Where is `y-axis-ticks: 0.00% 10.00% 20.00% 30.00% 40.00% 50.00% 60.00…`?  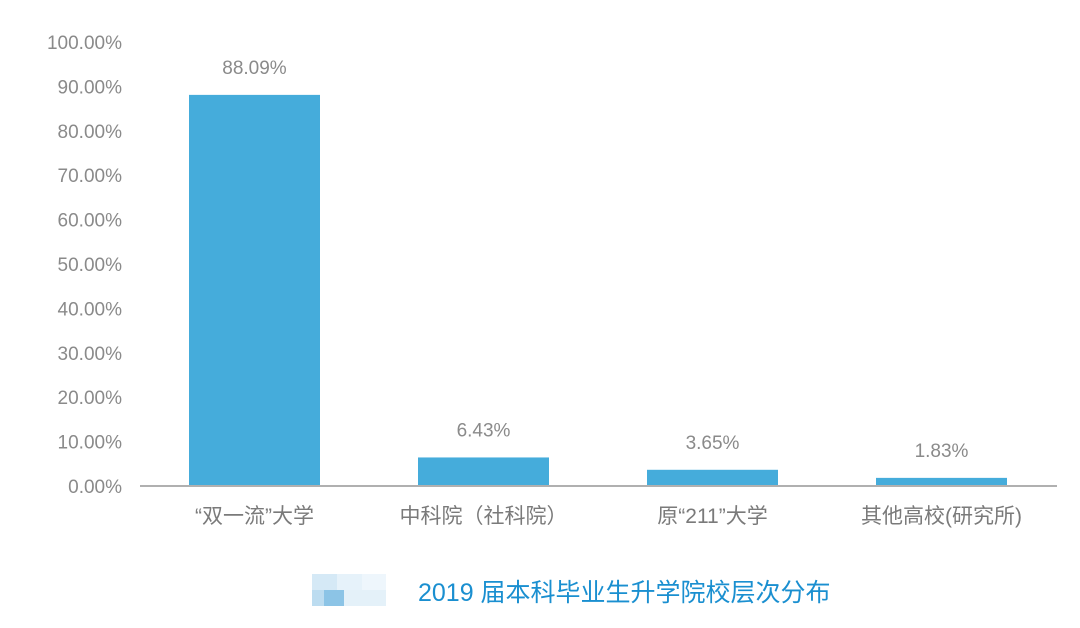 y-axis-ticks: 0.00% 10.00% 20.00% 30.00% 40.00% 50.00% 60.00… is located at coordinates (84, 265).